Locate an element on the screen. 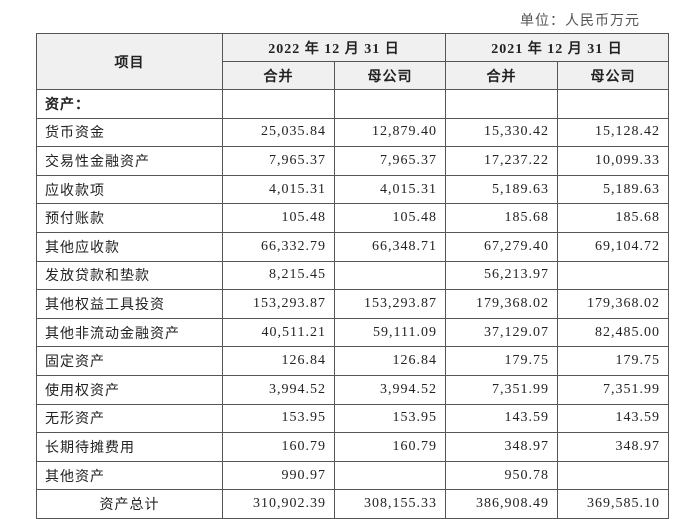  row-label: 交易性金融资产 is located at coordinates (129, 161).